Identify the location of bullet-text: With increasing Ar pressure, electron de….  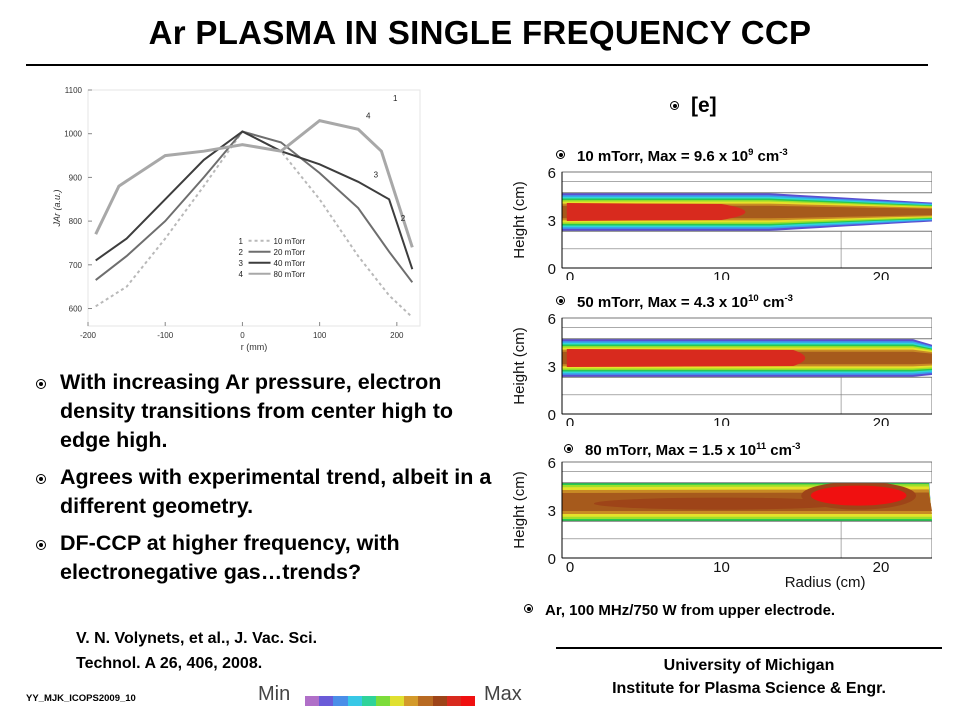
(257, 411).